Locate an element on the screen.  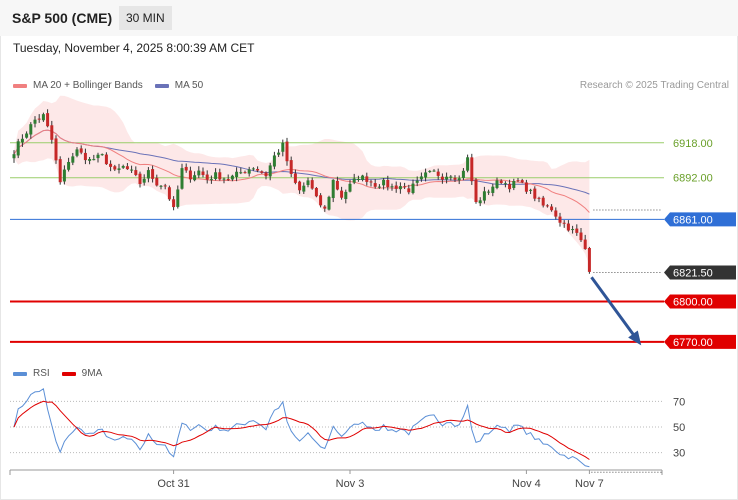
legend-ma50-label: MA 50 is located at coordinates (189, 85).